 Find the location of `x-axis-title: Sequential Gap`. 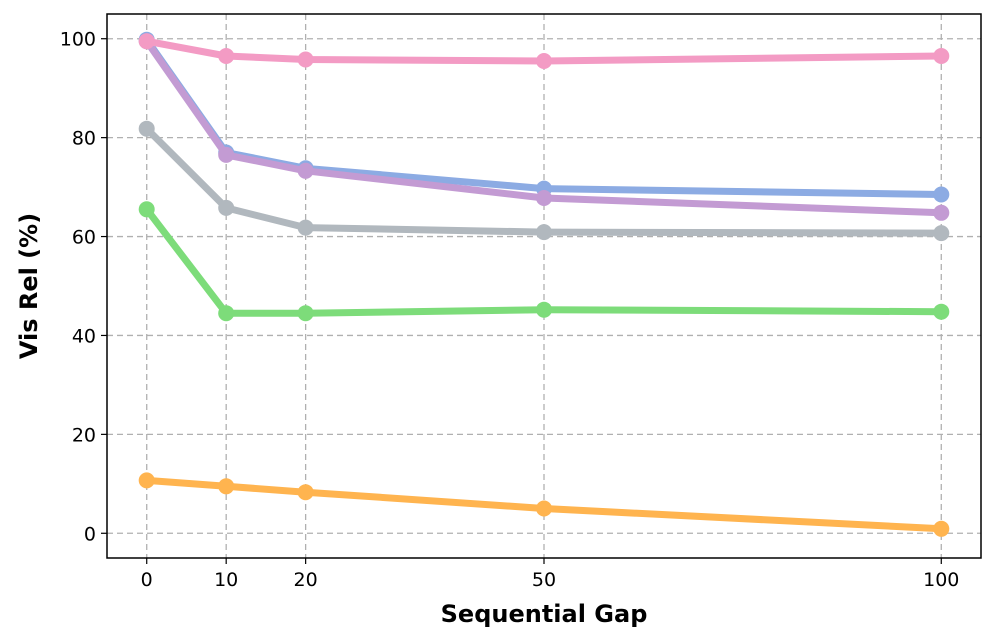

x-axis-title: Sequential Gap is located at coordinates (544, 614).